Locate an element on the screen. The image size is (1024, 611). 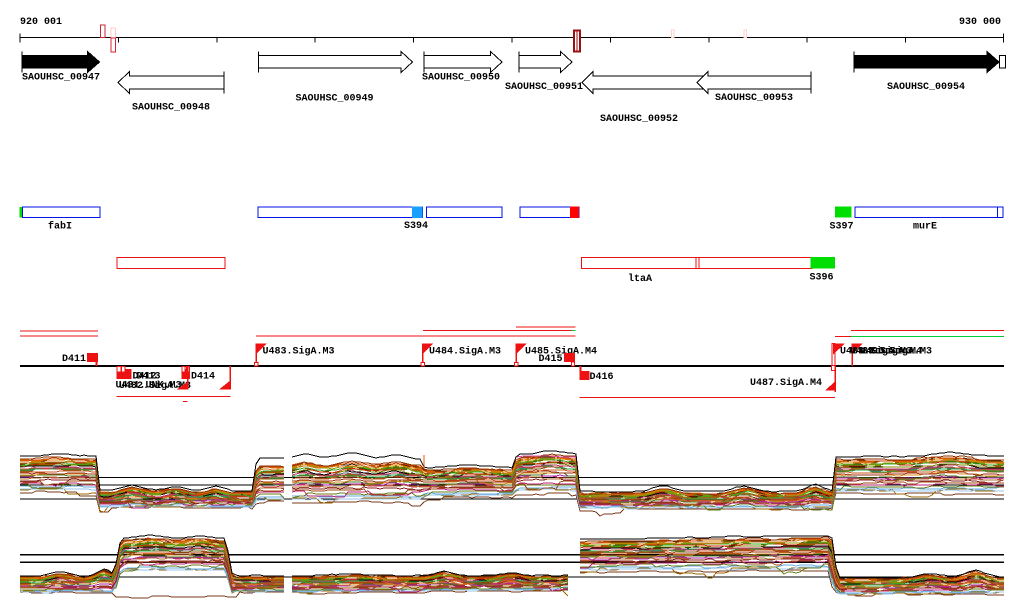
svg-text: U490.SigA.M3 is located at coordinates (896, 352).